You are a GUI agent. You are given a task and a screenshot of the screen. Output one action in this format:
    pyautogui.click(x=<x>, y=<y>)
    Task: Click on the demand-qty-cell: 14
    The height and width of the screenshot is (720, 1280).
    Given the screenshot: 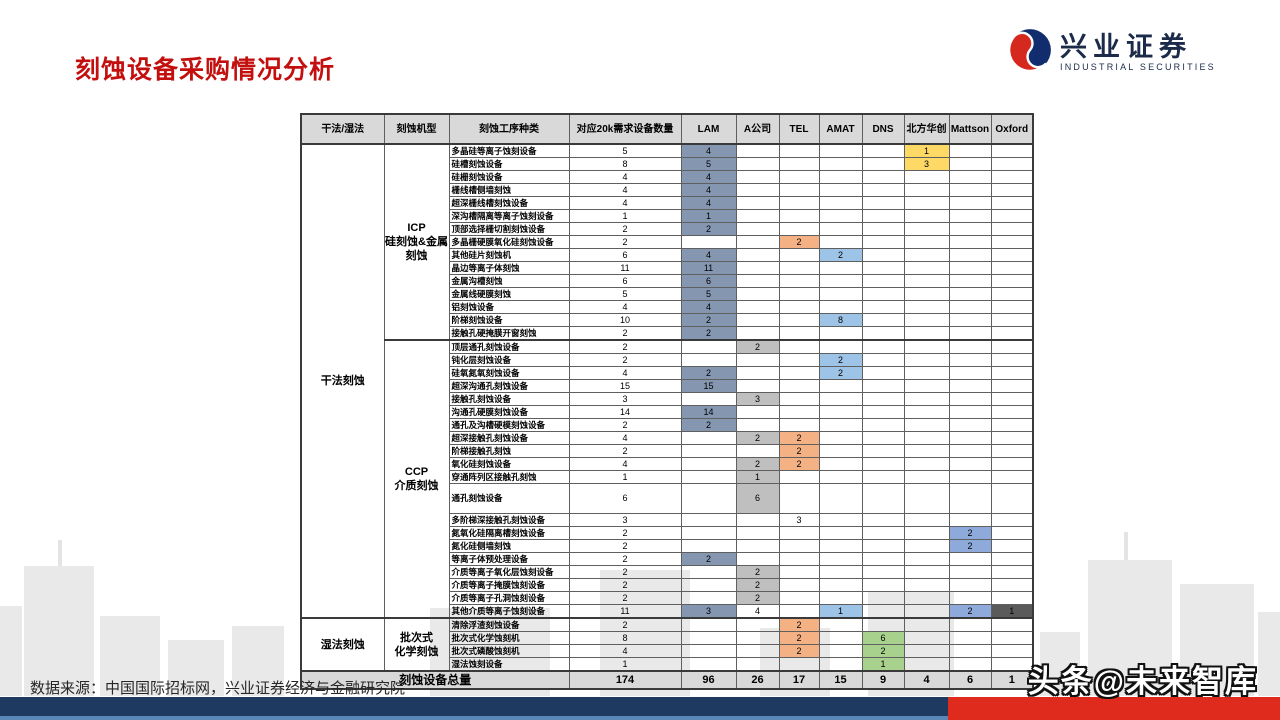 What is the action you would take?
    pyautogui.click(x=625, y=412)
    